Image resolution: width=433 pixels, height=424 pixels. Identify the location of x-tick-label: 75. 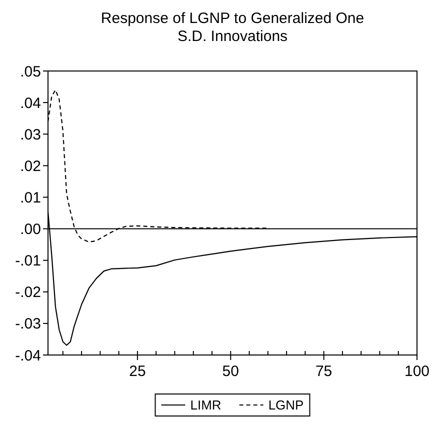
(323, 371).